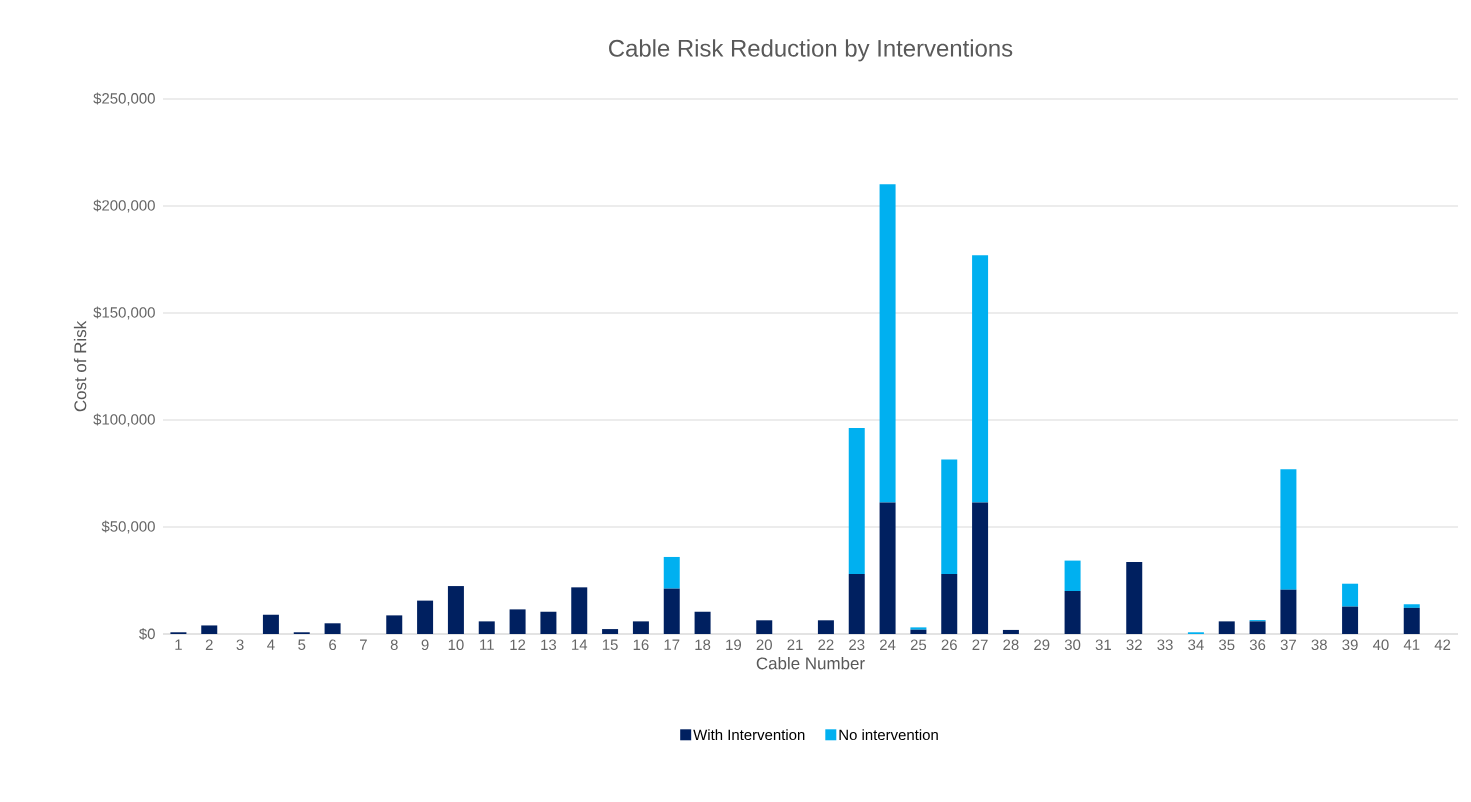  I want to click on x-tick-label: 34, so click(1196, 645).